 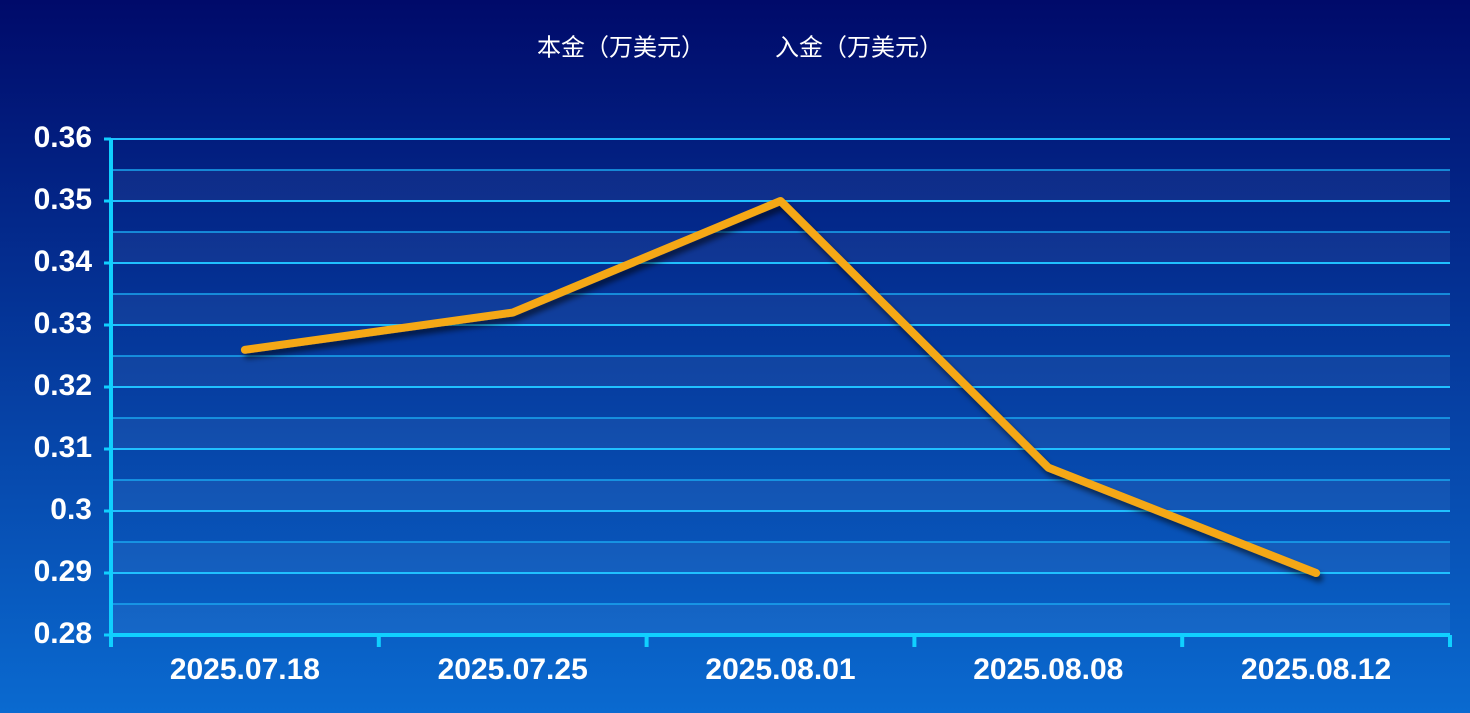 What do you see at coordinates (245, 669) in the screenshot?
I see `x-tick-label: 2025.07.18` at bounding box center [245, 669].